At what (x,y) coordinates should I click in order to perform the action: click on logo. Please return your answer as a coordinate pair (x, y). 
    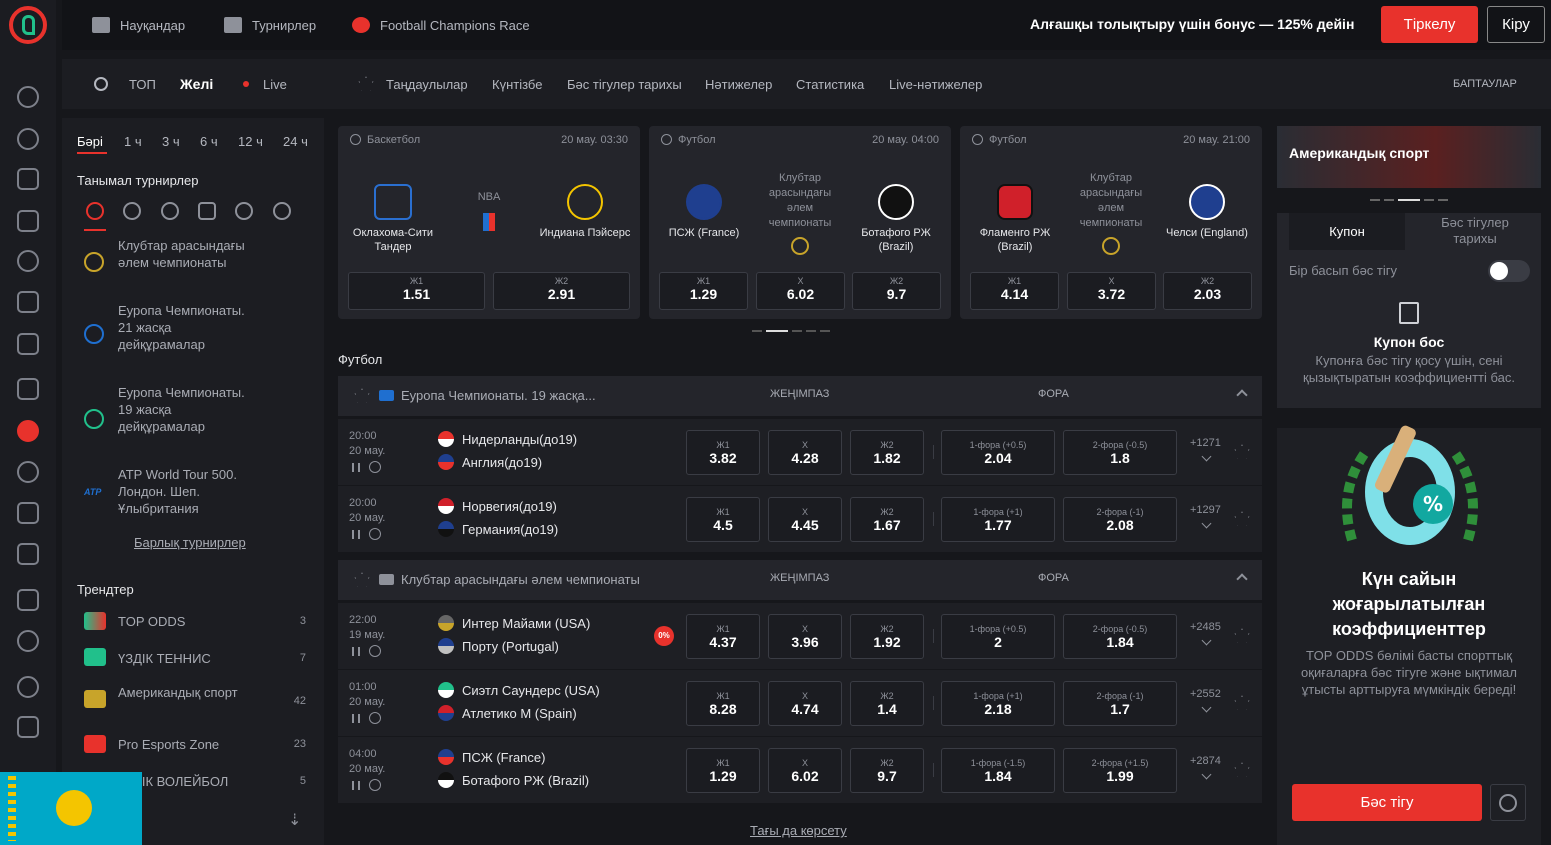
    Looking at the image, I should click on (28, 25).